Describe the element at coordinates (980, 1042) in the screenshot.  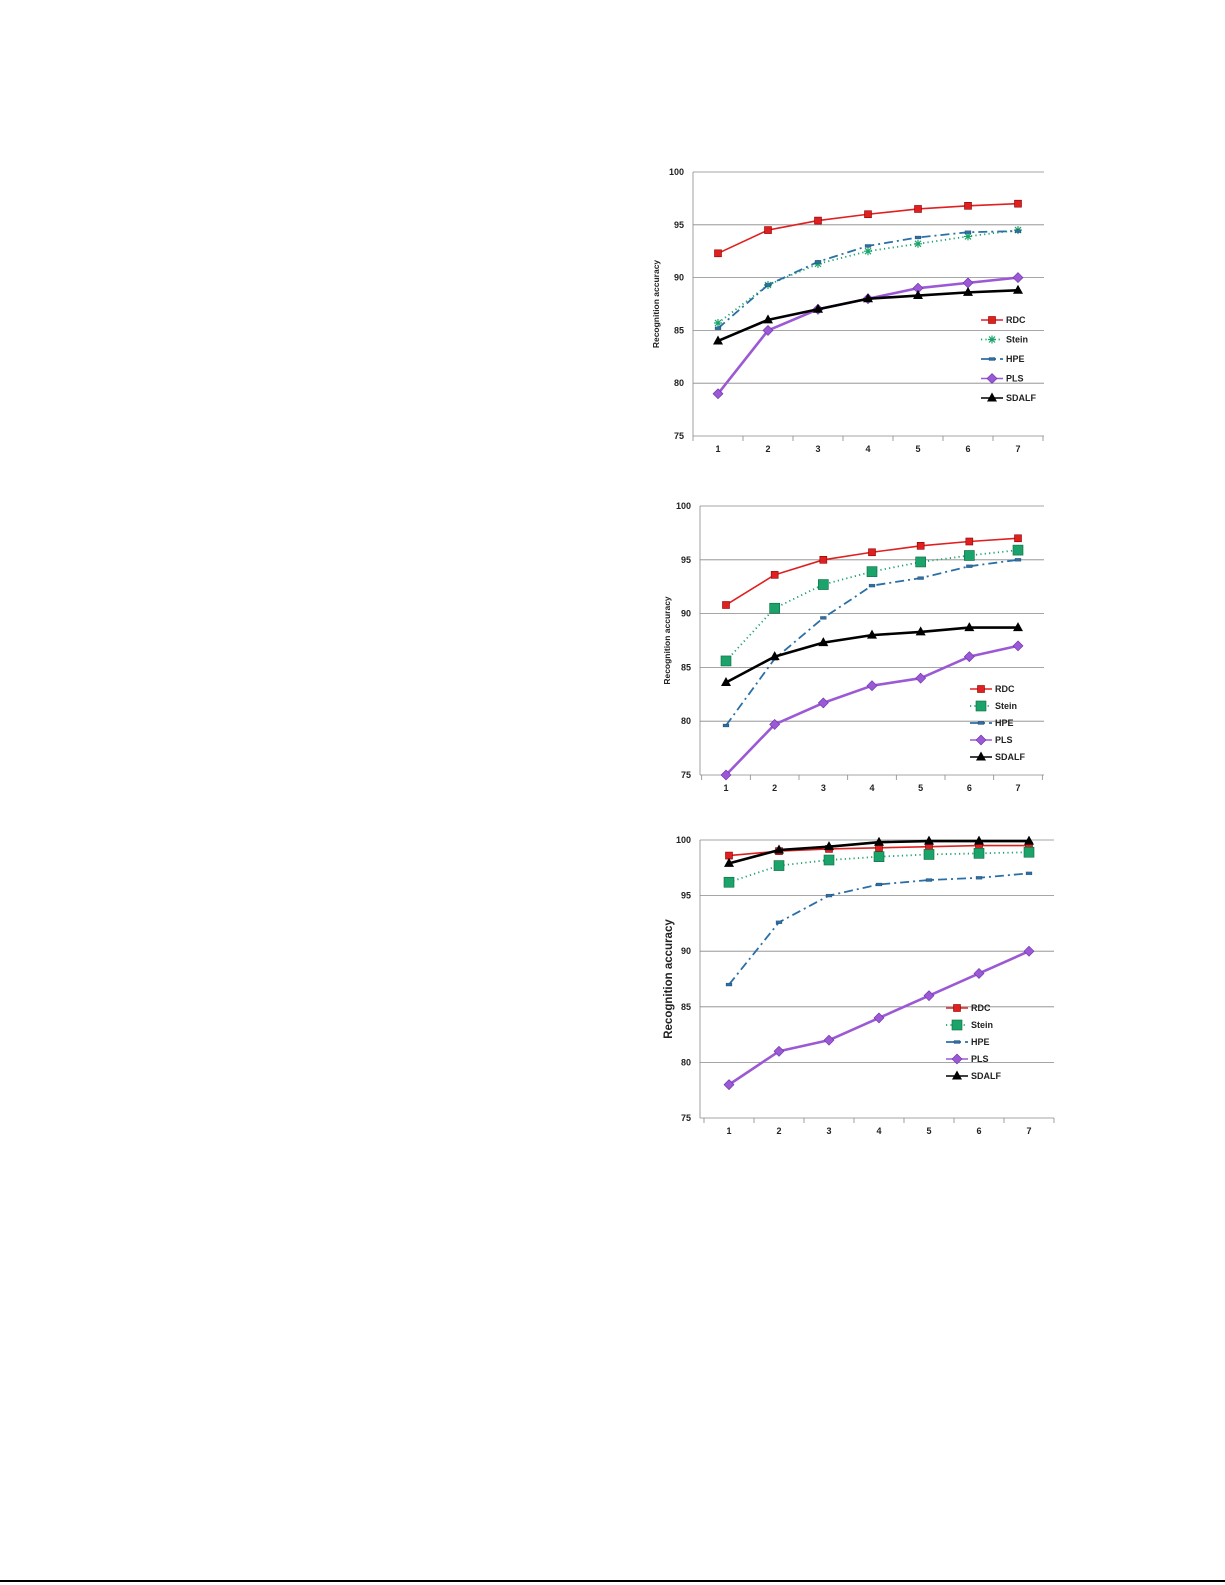
I see `legend-label-hpe: HPE` at that location.